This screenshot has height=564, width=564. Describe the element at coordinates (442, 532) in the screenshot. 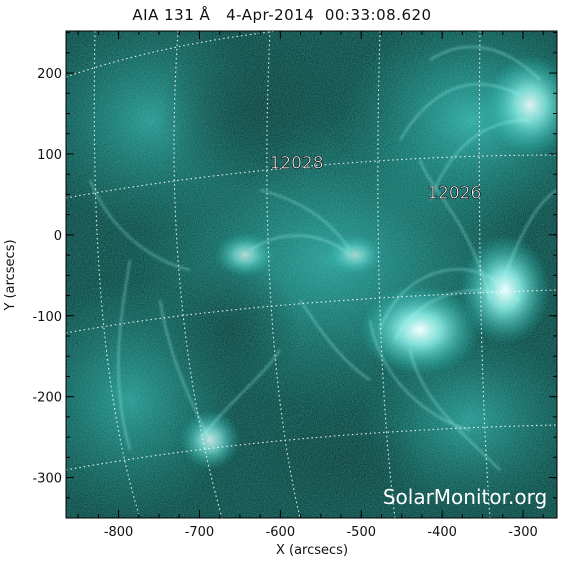

I see `x-tick-label: -400` at that location.